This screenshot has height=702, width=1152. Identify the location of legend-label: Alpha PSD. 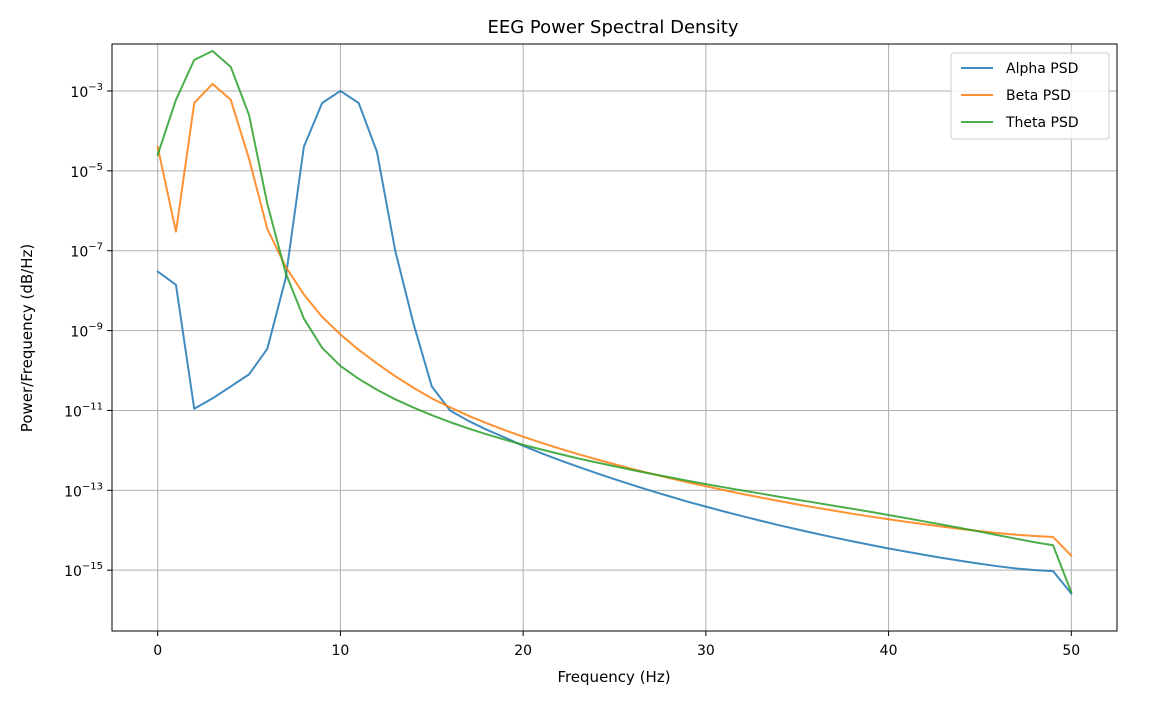
(1042, 69).